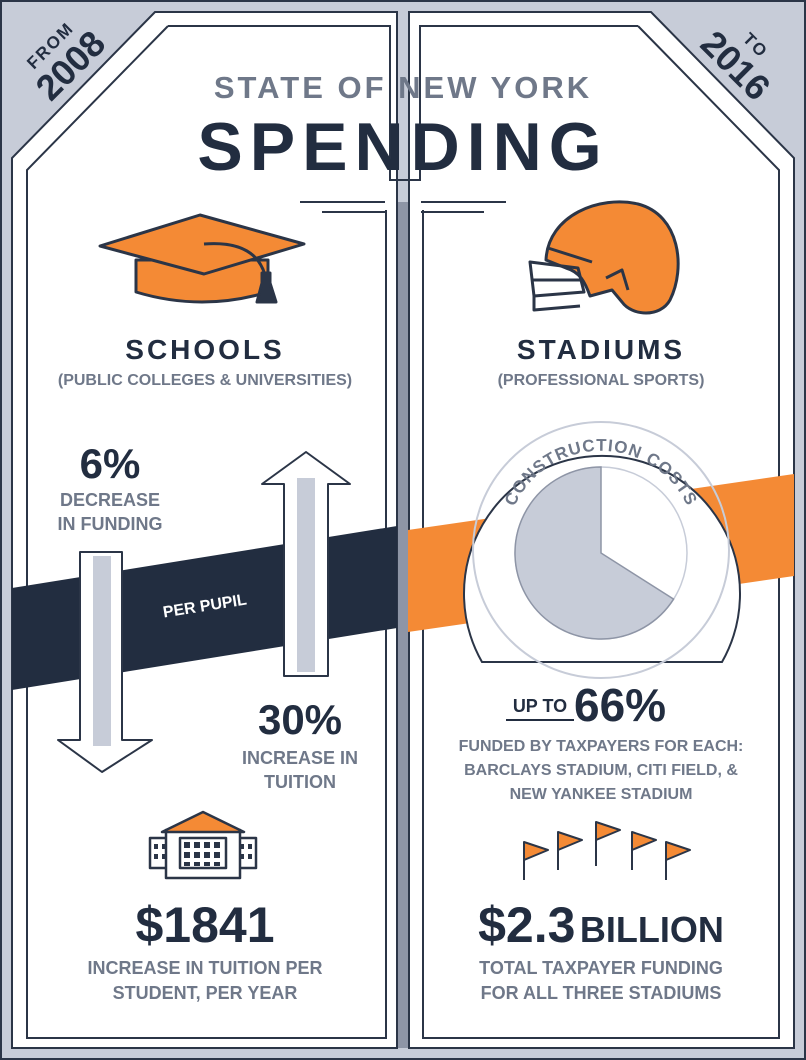 The height and width of the screenshot is (1060, 806). I want to click on schools-subheading: (PUBLIC COLLEGES & UNIVERSITIES), so click(205, 380).